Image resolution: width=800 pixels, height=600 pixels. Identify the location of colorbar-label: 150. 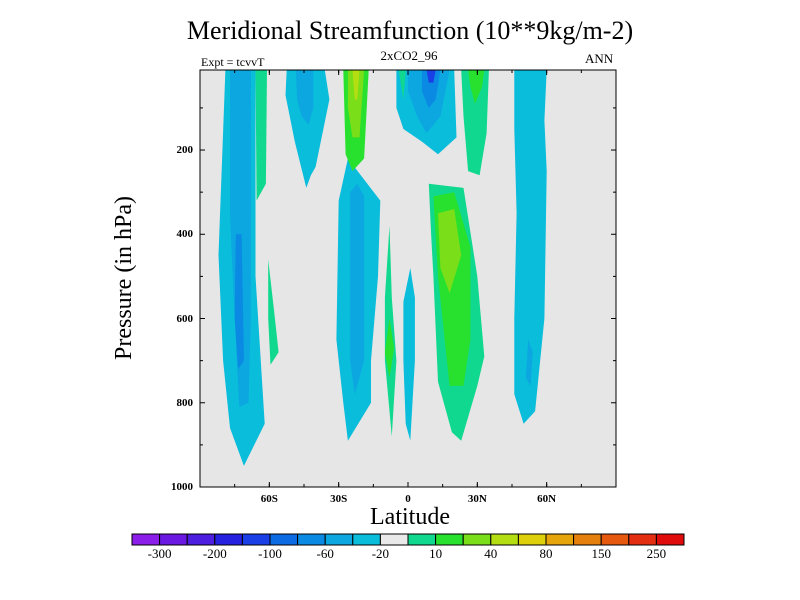
(601, 553).